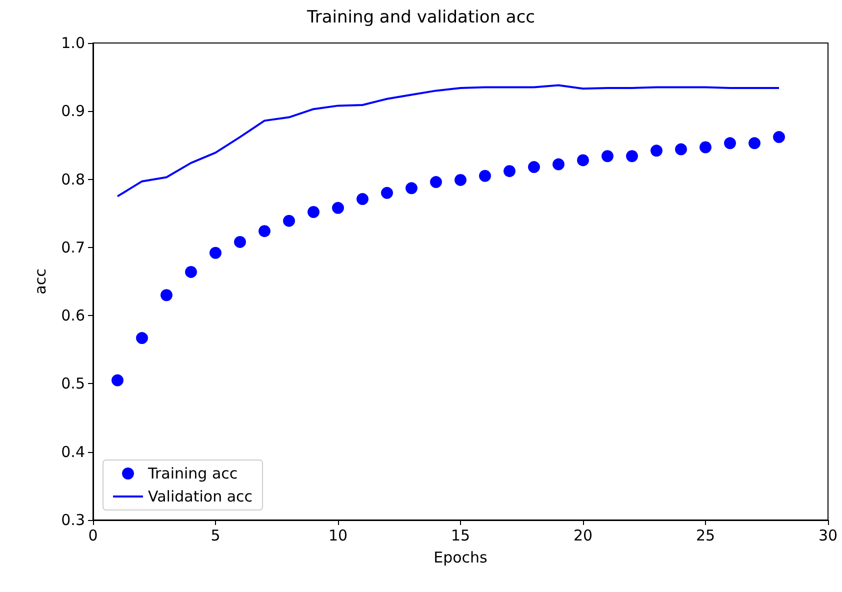  What do you see at coordinates (73, 247) in the screenshot?
I see `y-tick-label: 0.7` at bounding box center [73, 247].